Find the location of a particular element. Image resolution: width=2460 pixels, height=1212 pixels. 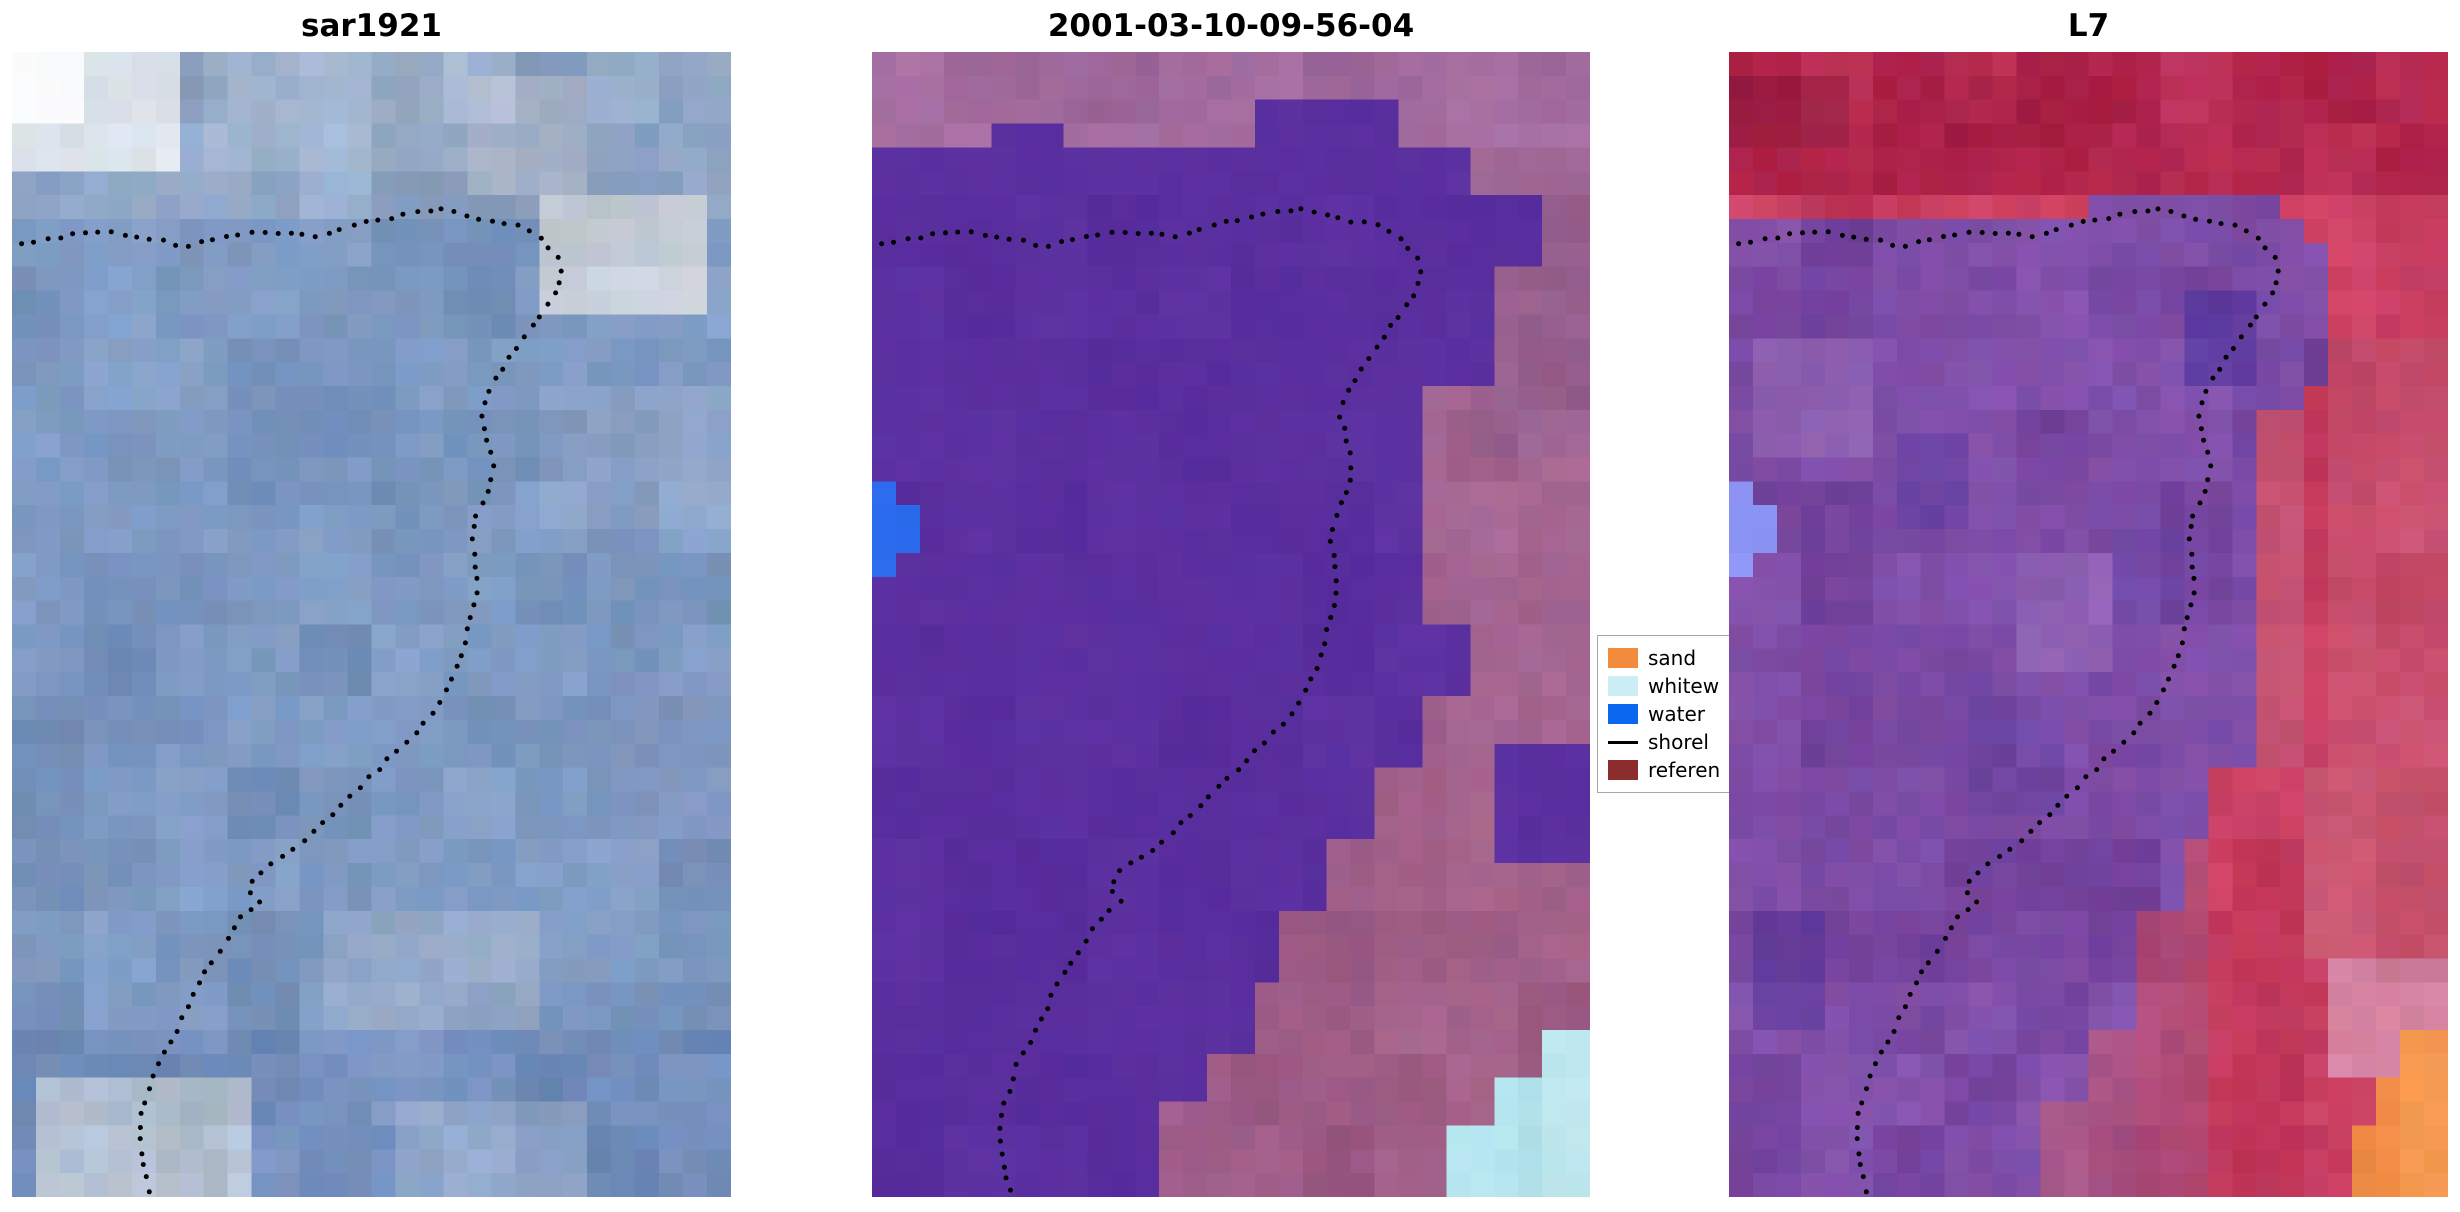

legend-item-water: water is located at coordinates (1704, 714).